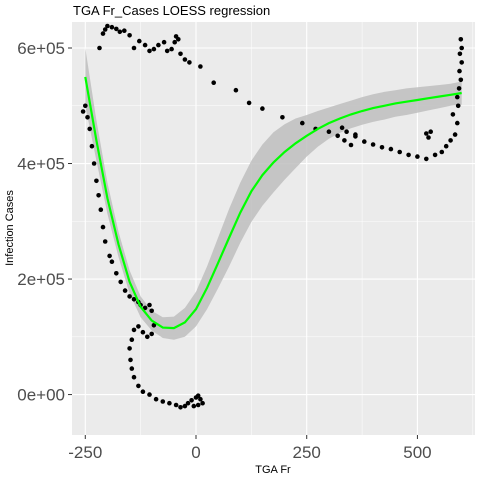 The height and width of the screenshot is (480, 480). Describe the element at coordinates (307, 452) in the screenshot. I see `x-tick-label: 250` at that location.